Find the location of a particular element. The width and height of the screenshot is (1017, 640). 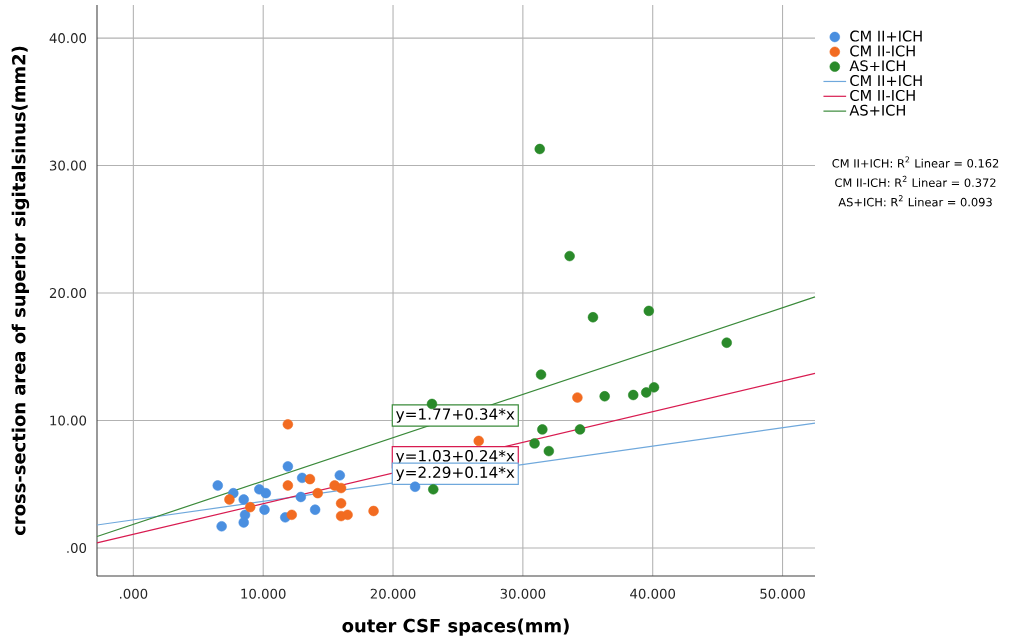

y-tick-label: 20.00 is located at coordinates (68, 293).